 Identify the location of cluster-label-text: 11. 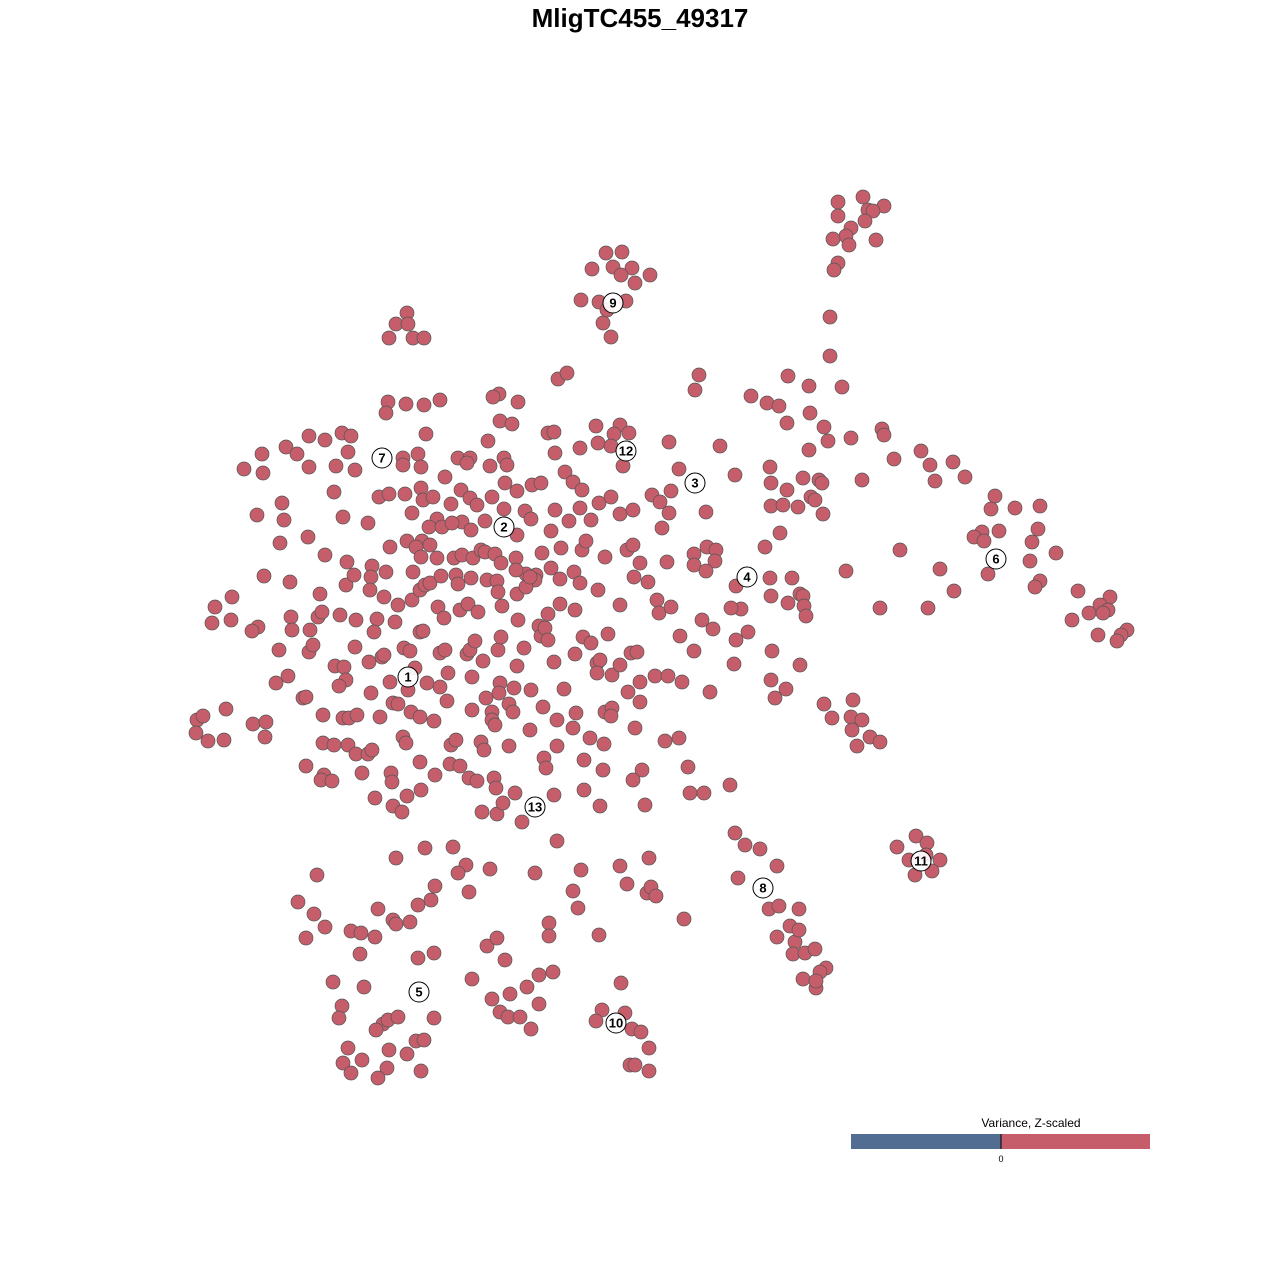
(921, 861).